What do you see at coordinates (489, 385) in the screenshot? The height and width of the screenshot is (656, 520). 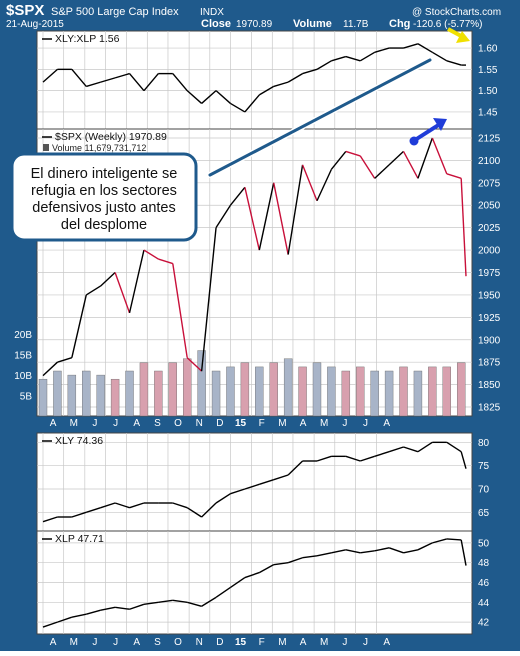 I see `spx-y-tick-label: 1850` at bounding box center [489, 385].